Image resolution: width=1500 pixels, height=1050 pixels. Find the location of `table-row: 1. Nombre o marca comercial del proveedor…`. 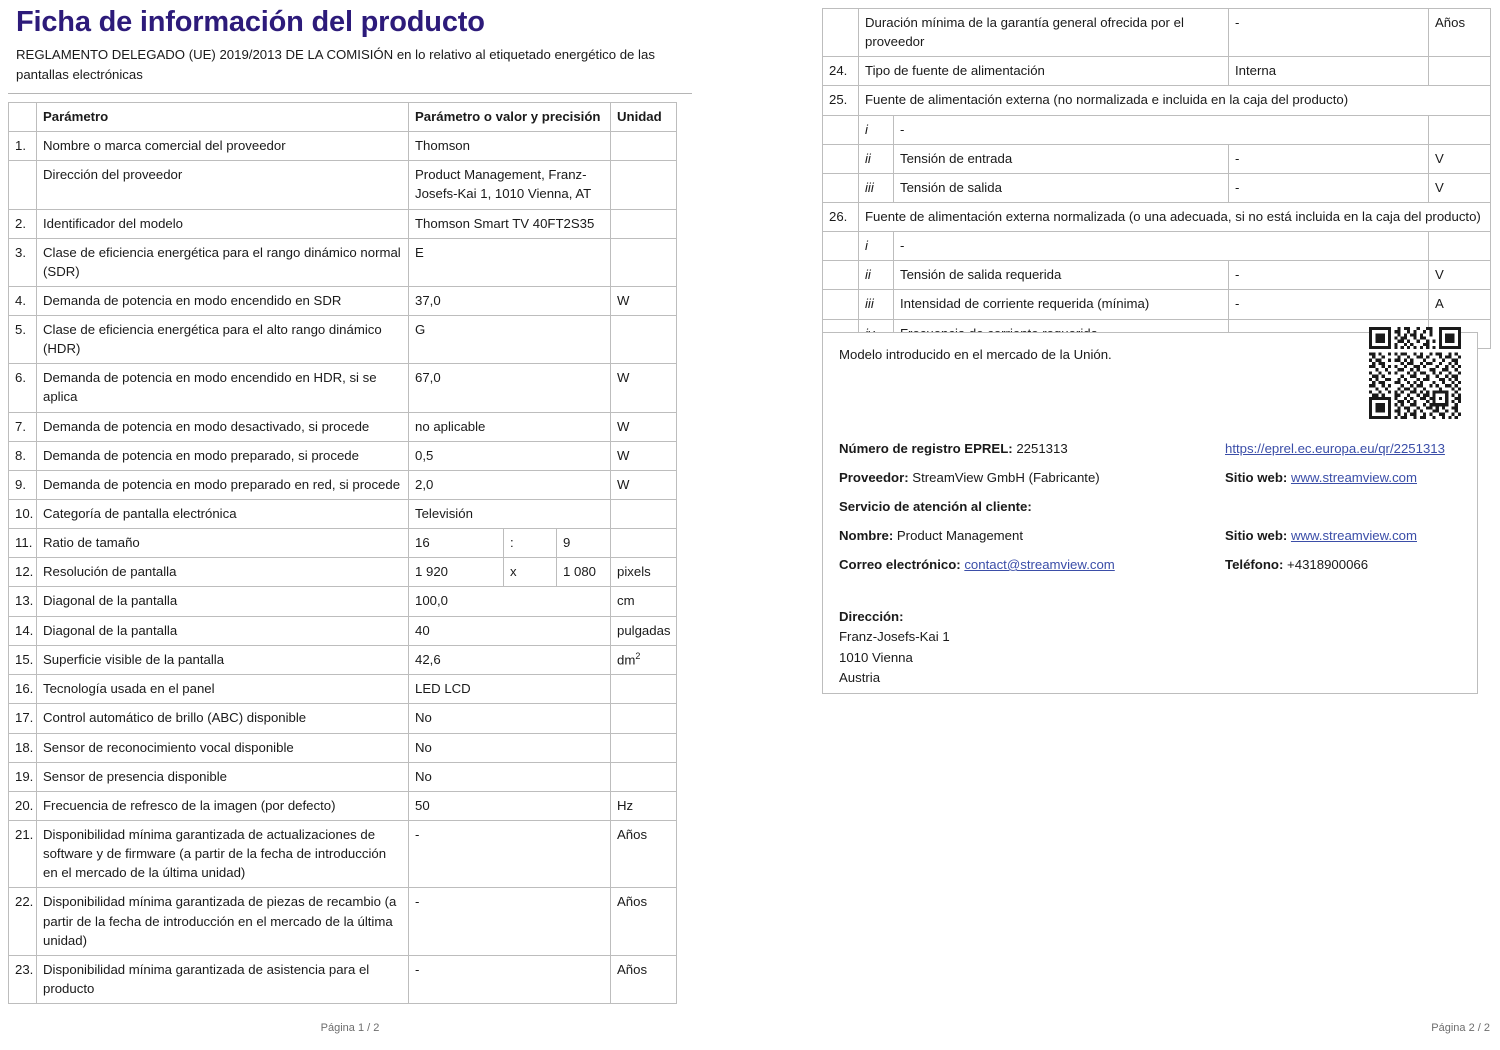

table-row: 1. Nombre o marca comercial del proveedor… is located at coordinates (342, 146).